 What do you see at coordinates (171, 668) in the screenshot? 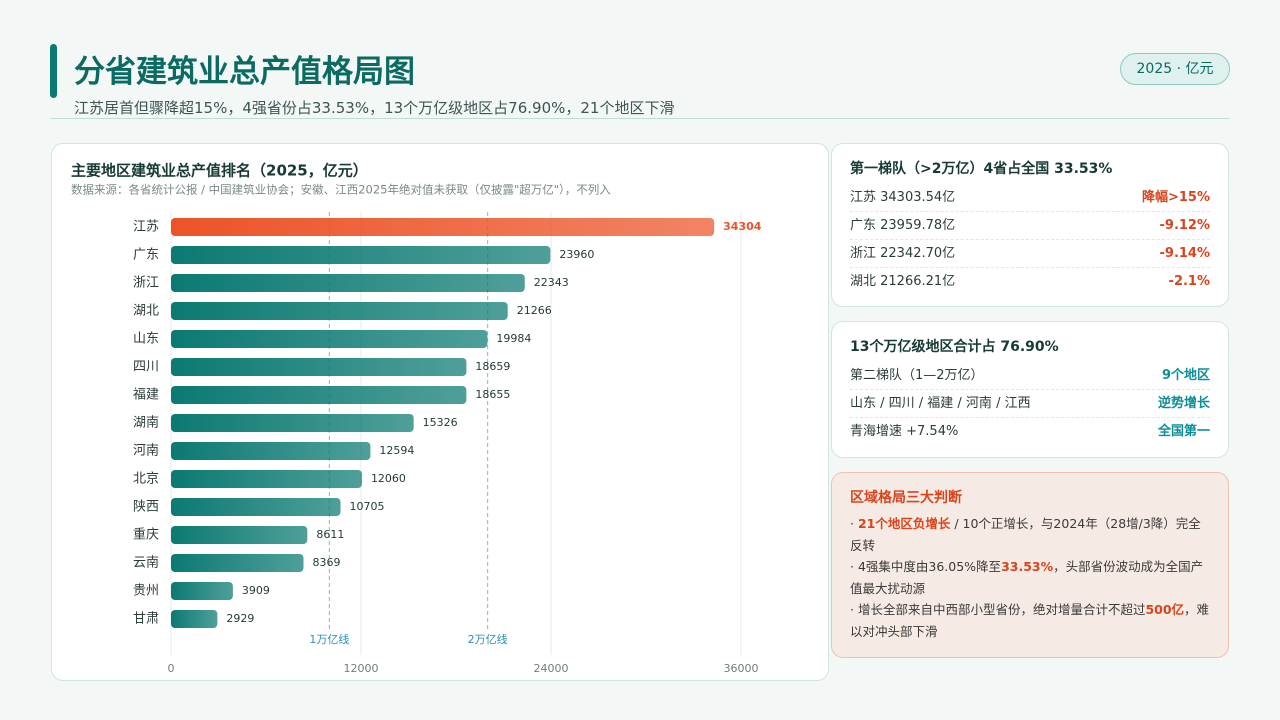
I see `x-tick-label: 0` at bounding box center [171, 668].